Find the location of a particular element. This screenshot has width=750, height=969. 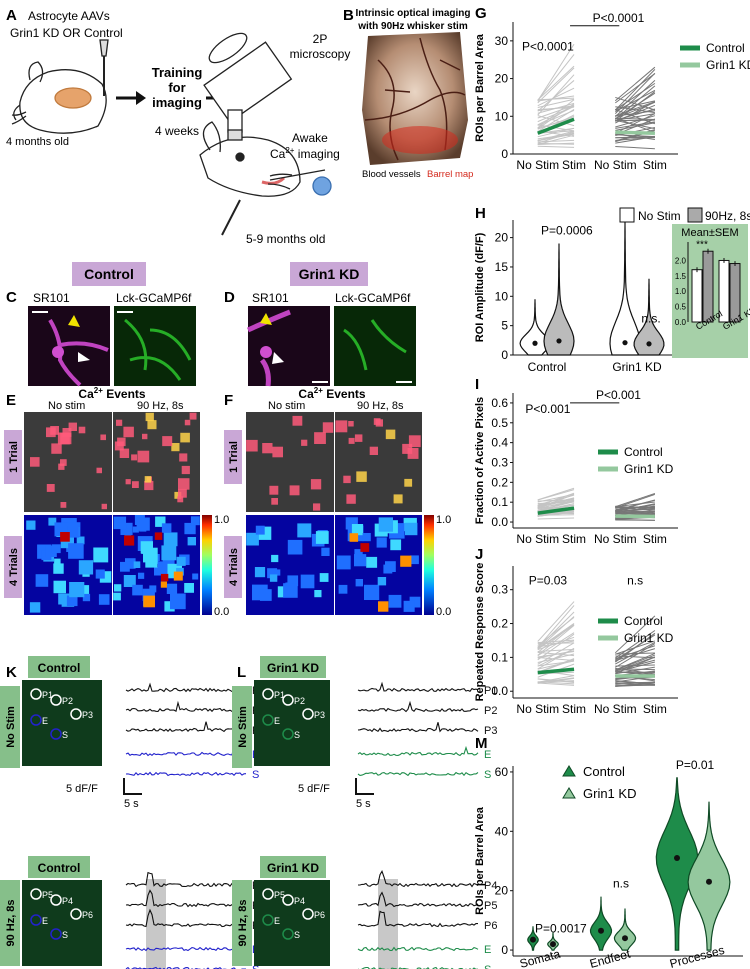

group-label-control-text: Control is located at coordinates (109, 274).